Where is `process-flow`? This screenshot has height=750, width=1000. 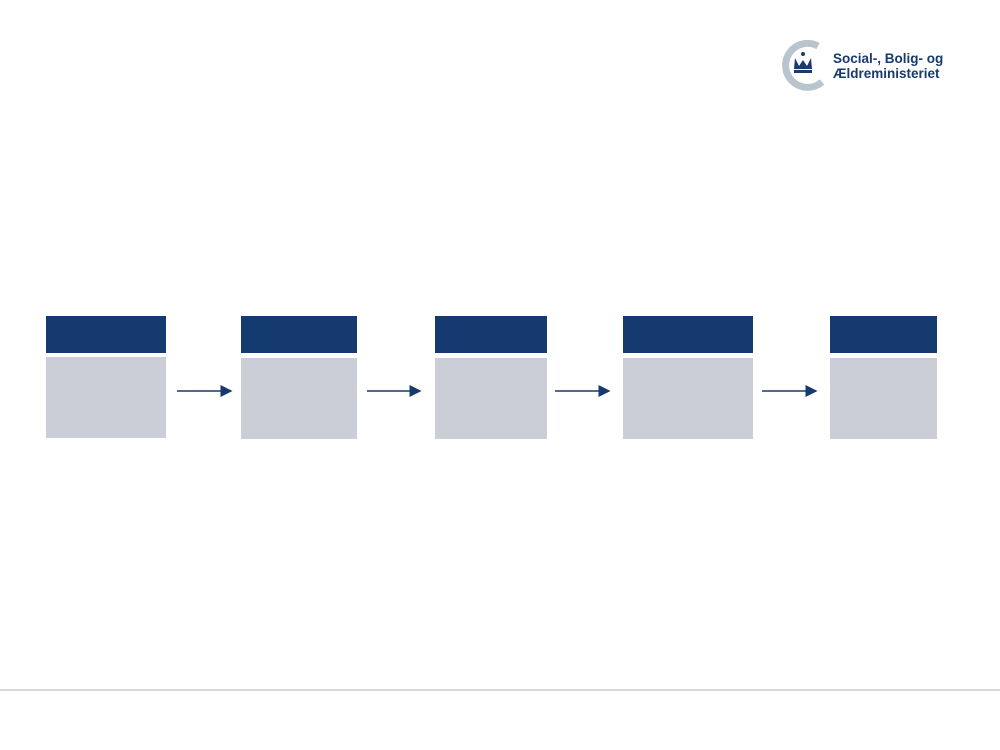 process-flow is located at coordinates (491, 377).